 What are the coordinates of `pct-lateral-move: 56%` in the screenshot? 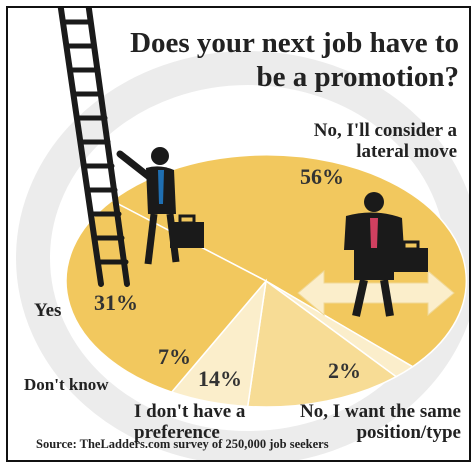 It's located at (322, 176).